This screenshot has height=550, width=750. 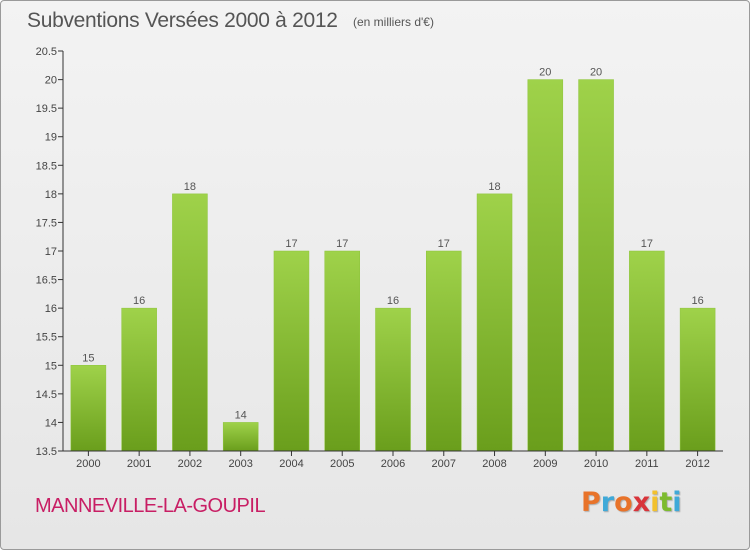 I want to click on bar-2001, so click(x=139, y=379).